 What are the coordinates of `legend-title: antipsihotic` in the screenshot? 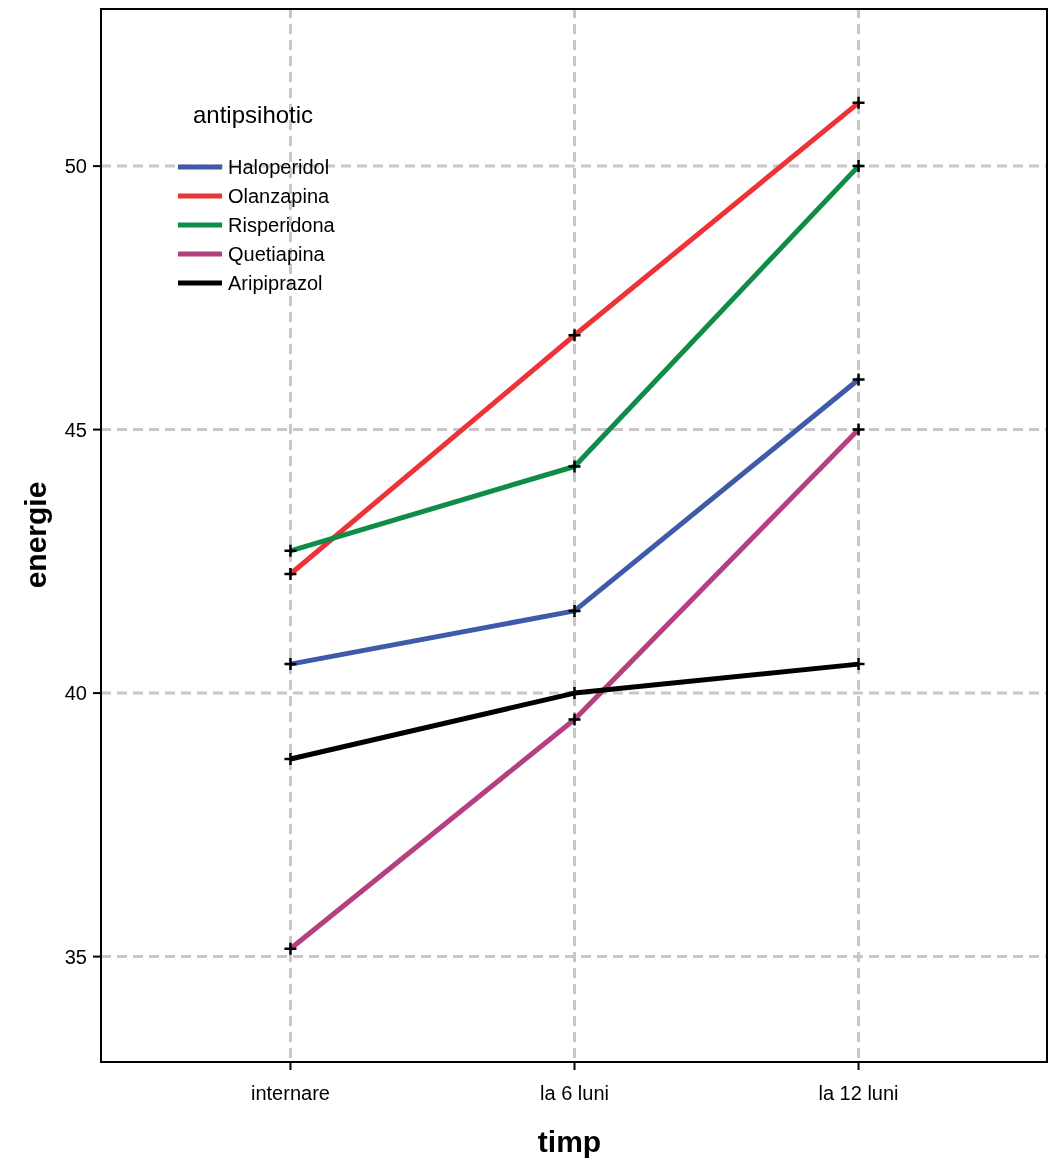 It's located at (253, 114).